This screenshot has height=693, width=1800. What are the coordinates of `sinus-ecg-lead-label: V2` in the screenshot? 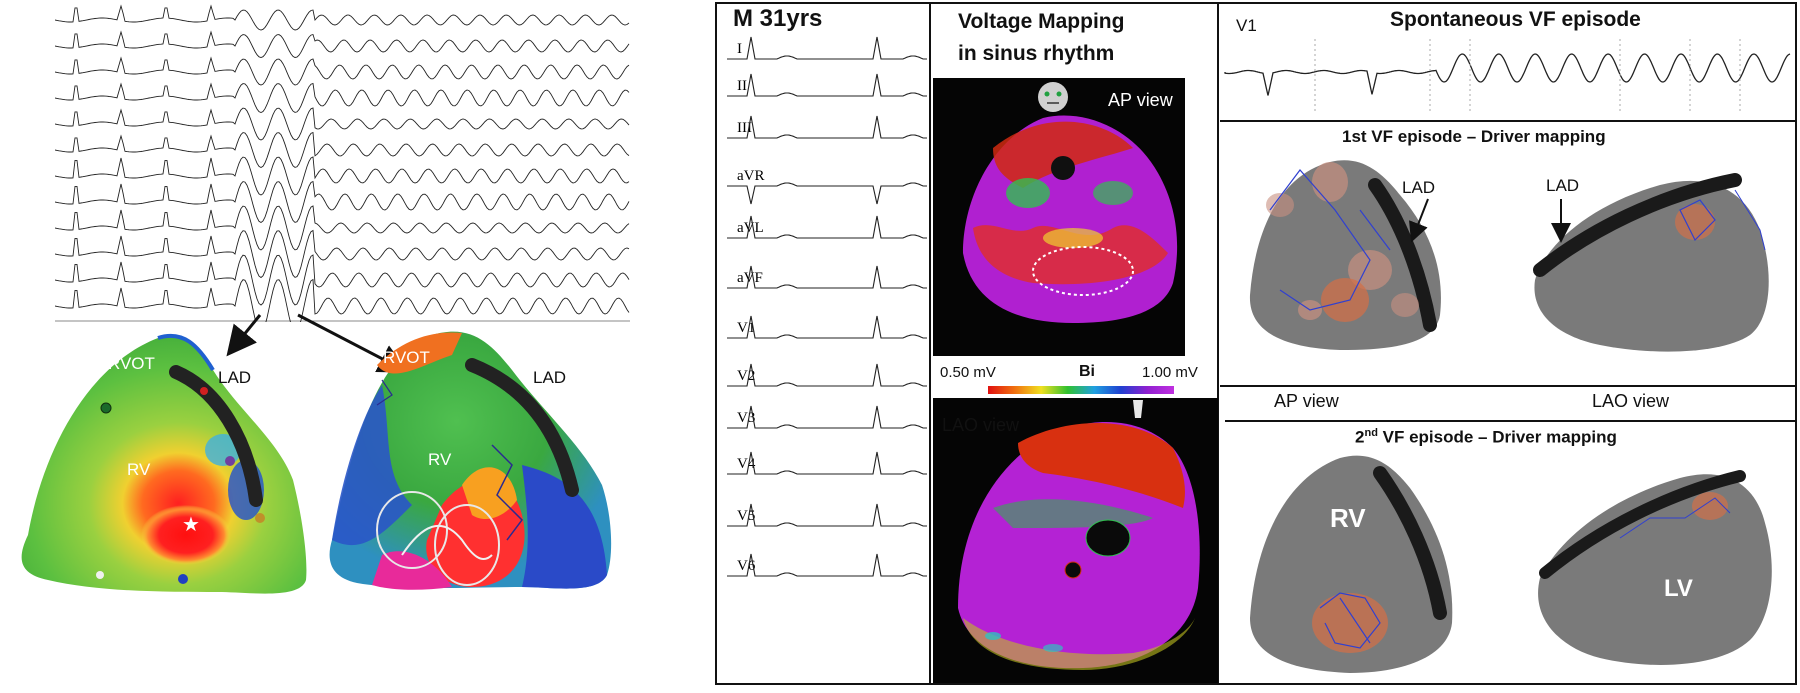 It's located at (746, 376).